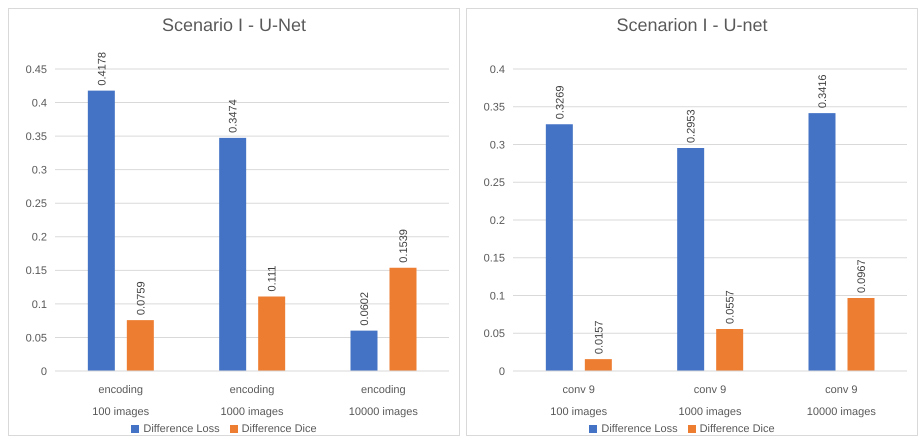  Describe the element at coordinates (36, 70) in the screenshot. I see `y-tick-label: 0.45` at that location.